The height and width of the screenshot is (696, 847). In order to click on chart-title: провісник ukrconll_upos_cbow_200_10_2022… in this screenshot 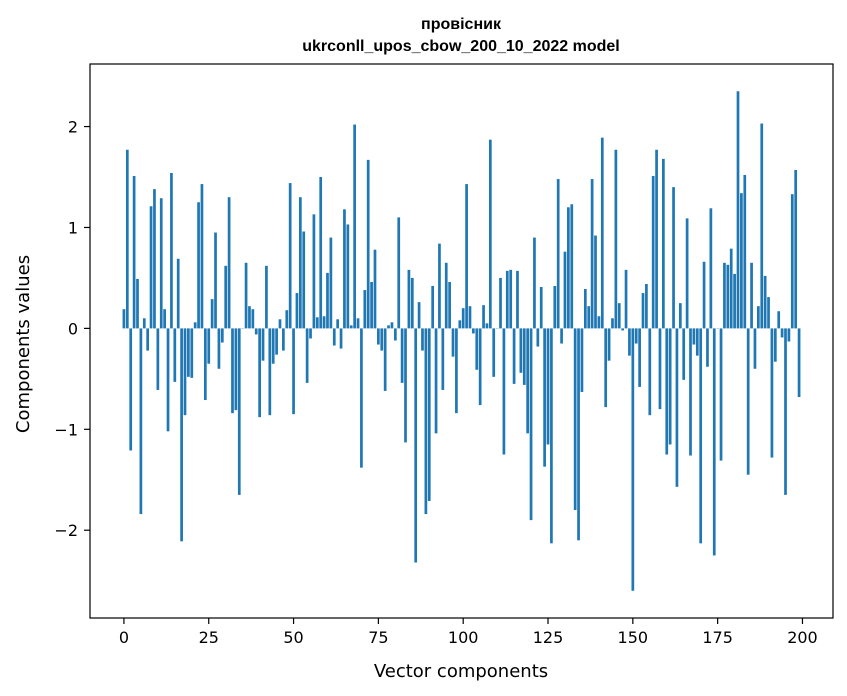, I will do `click(460, 35)`.